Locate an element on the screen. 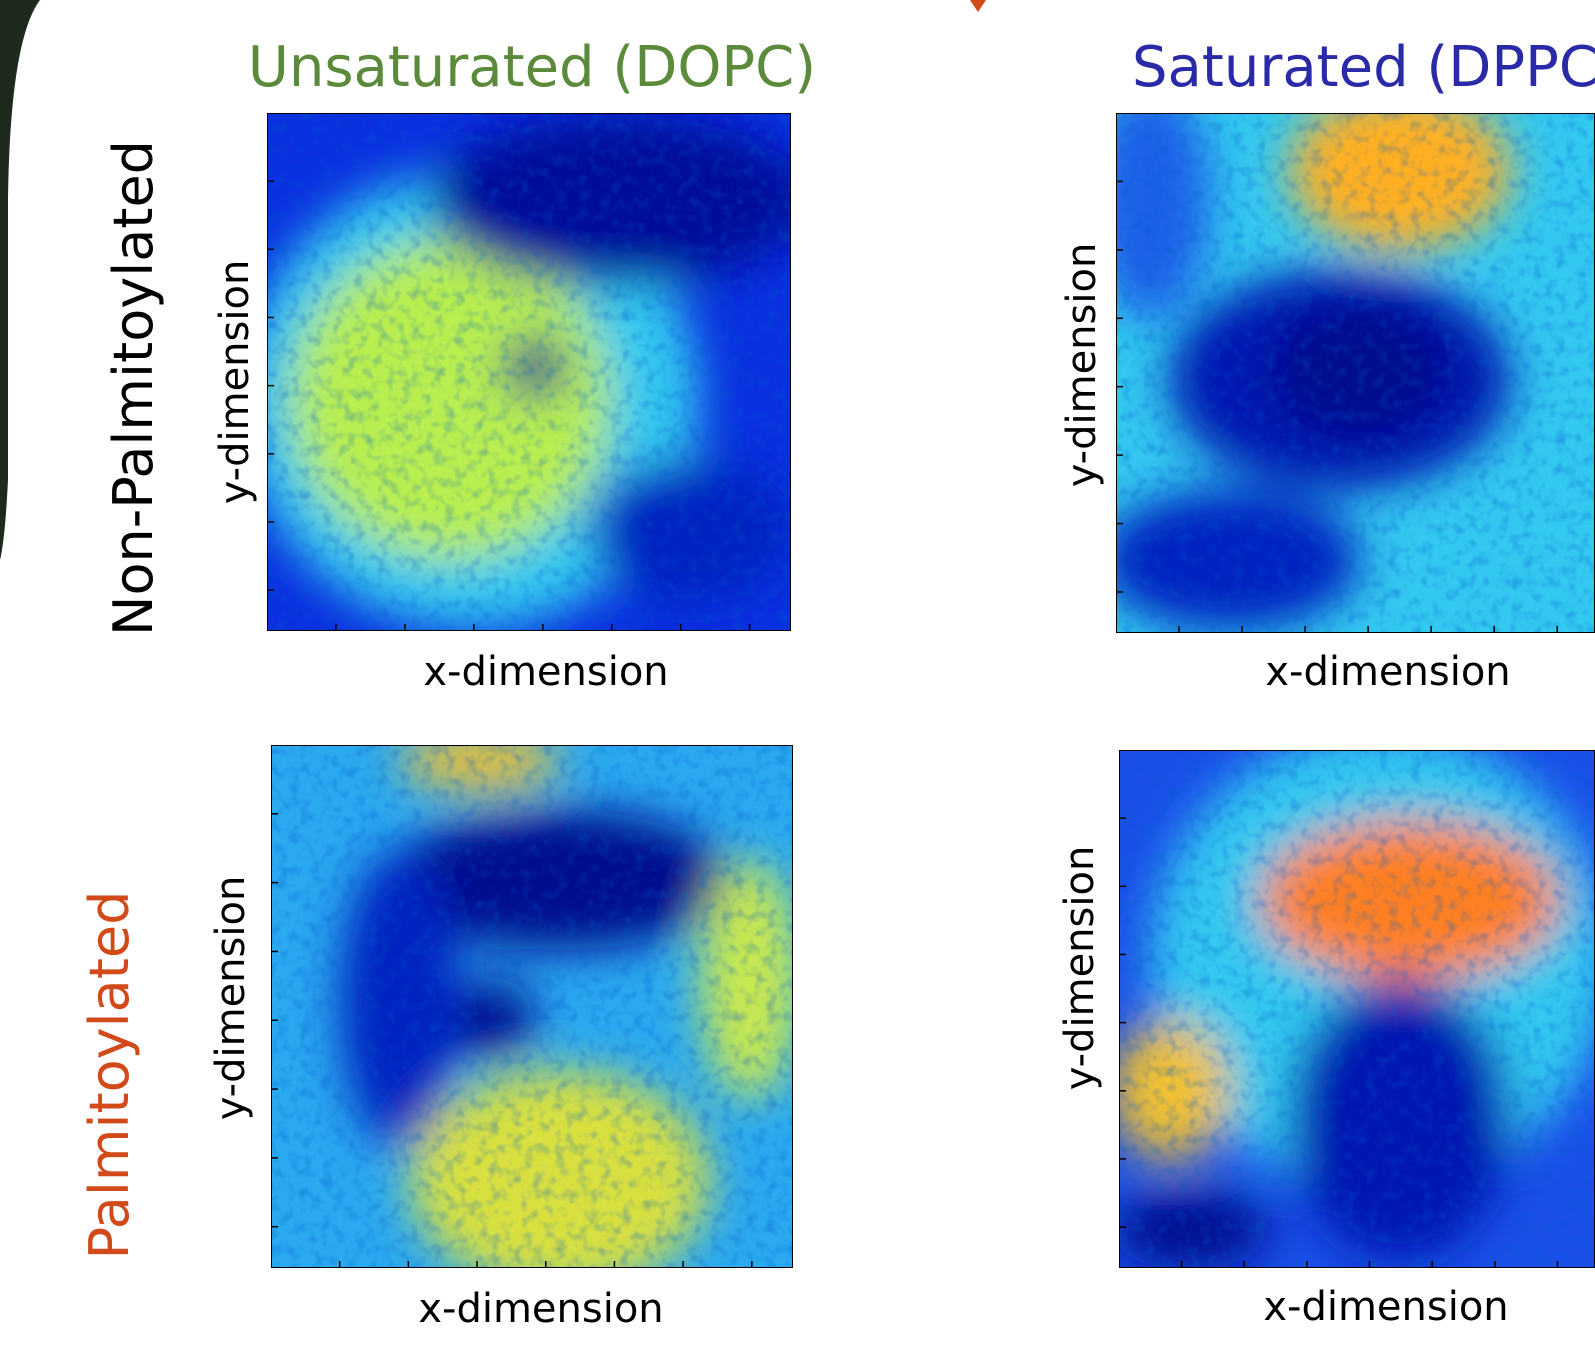 The height and width of the screenshot is (1357, 1595). row-label: Palmitoylated is located at coordinates (109, 1075).